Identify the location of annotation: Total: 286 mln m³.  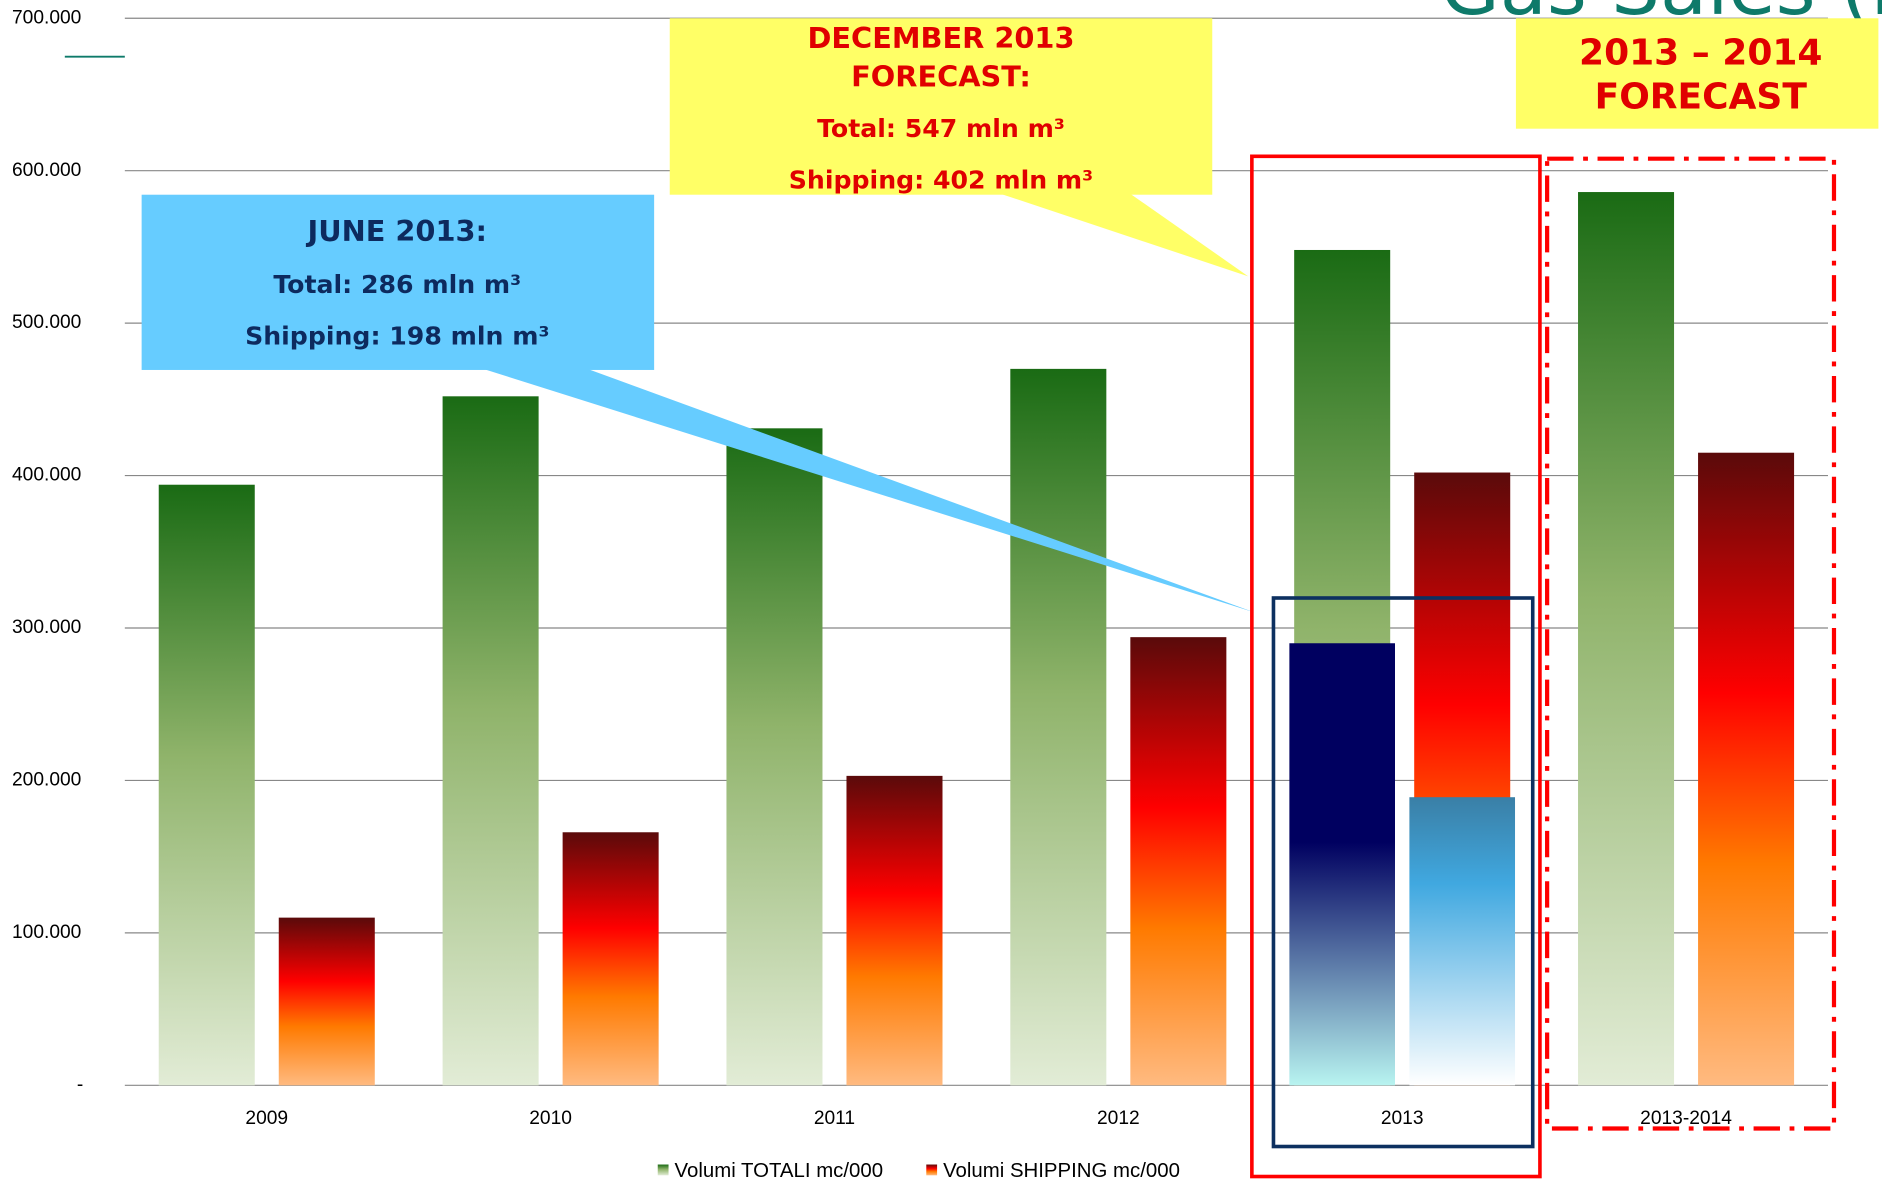
(397, 284).